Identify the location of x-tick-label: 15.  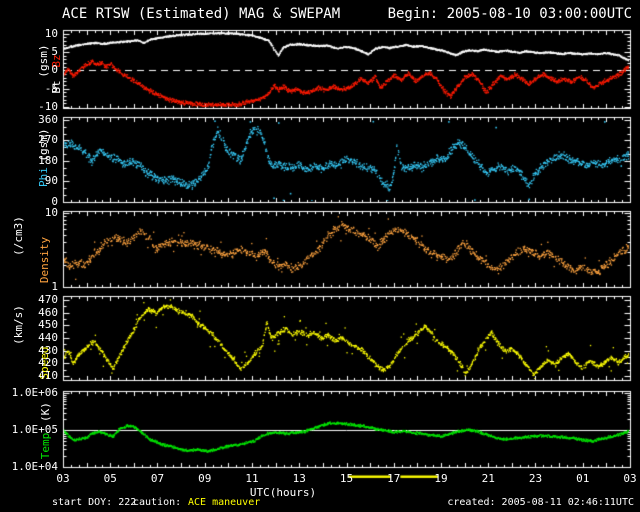
(346, 478).